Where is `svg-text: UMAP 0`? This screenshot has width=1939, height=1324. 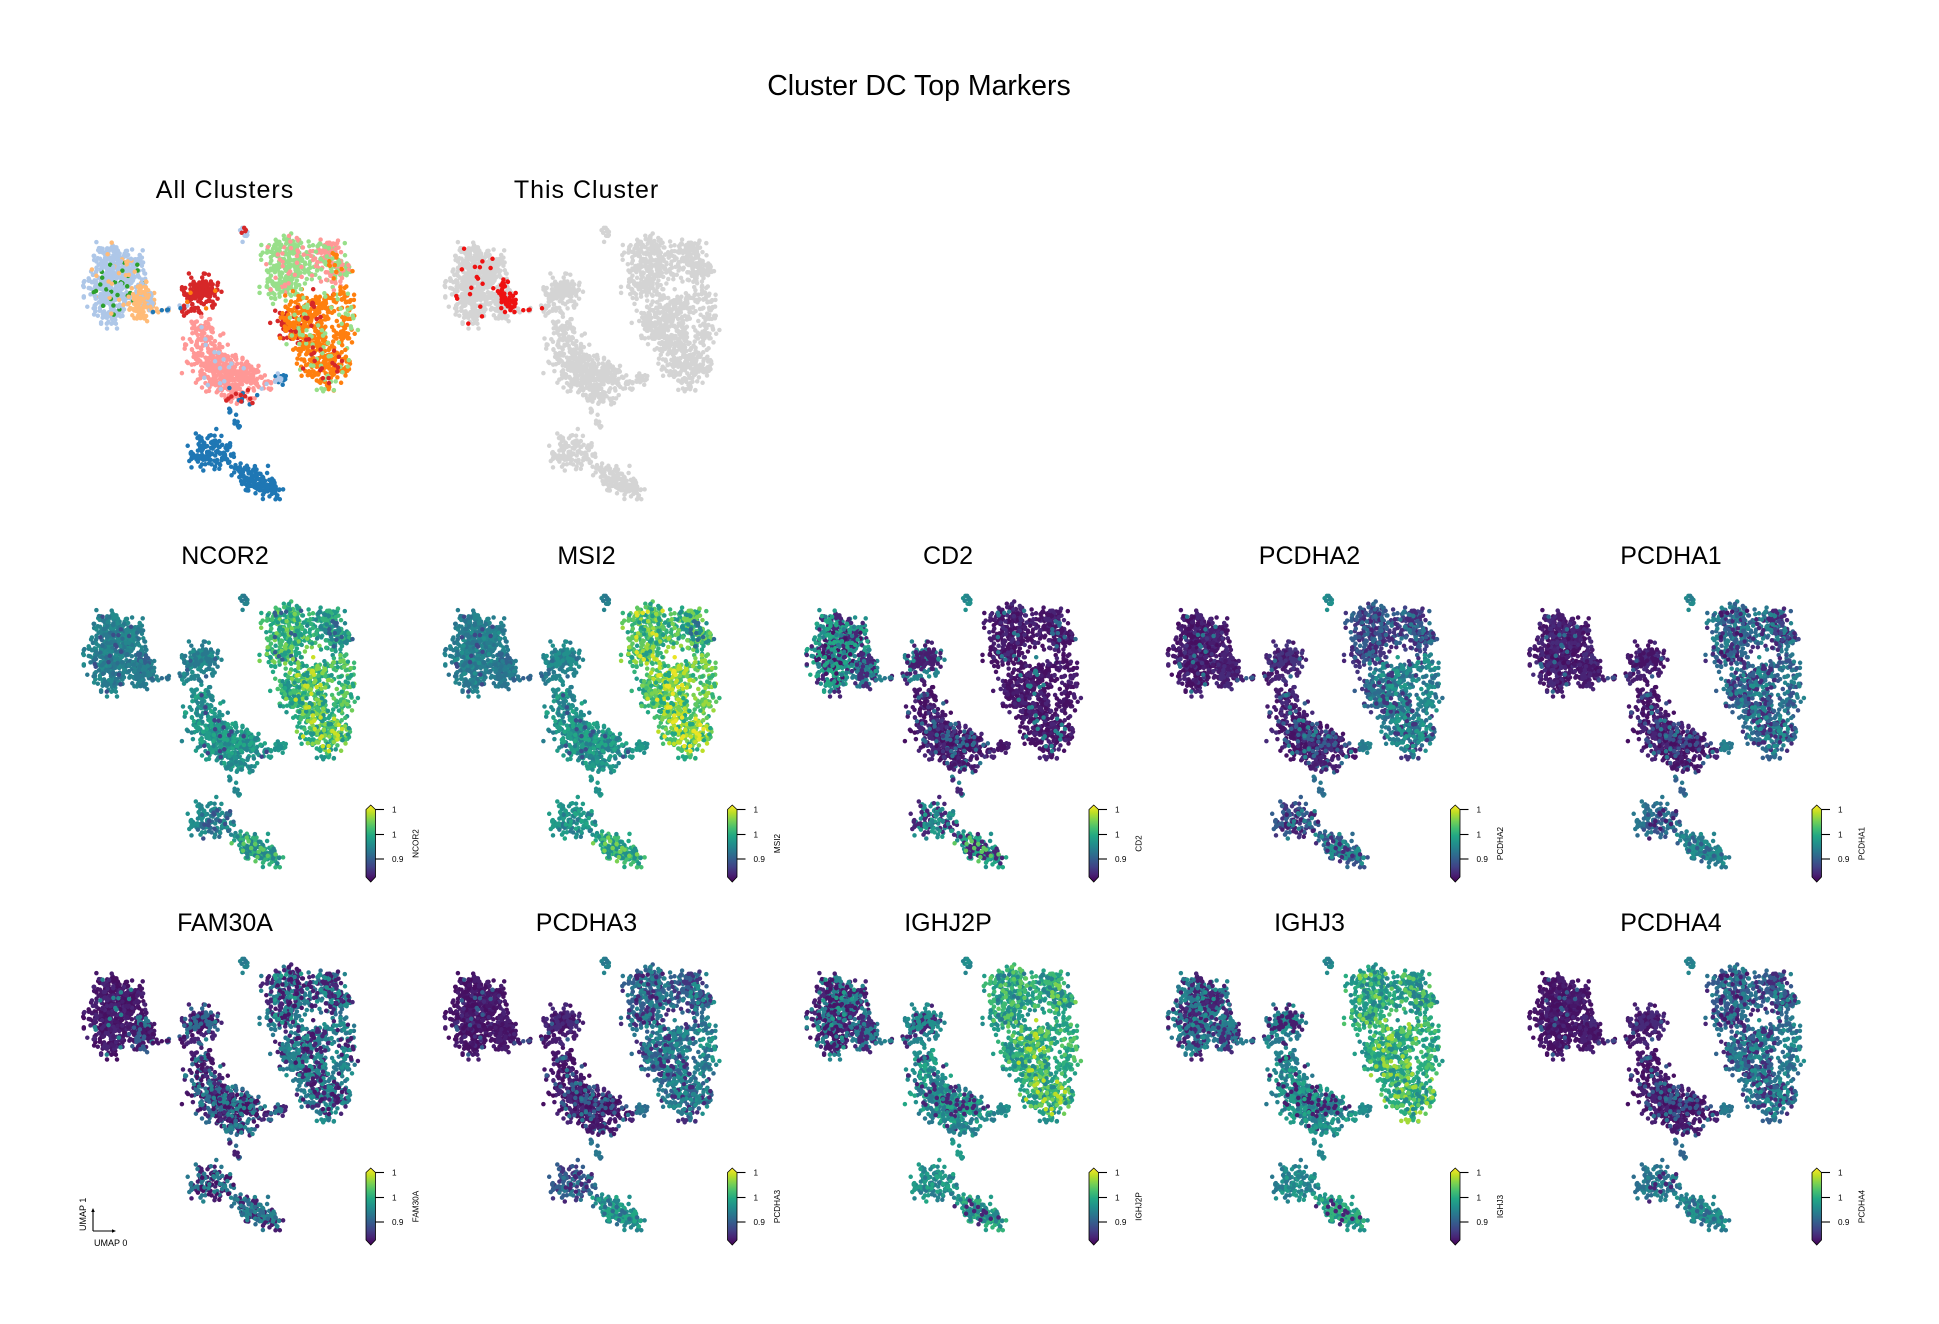
svg-text: UMAP 0 is located at coordinates (110, 1243).